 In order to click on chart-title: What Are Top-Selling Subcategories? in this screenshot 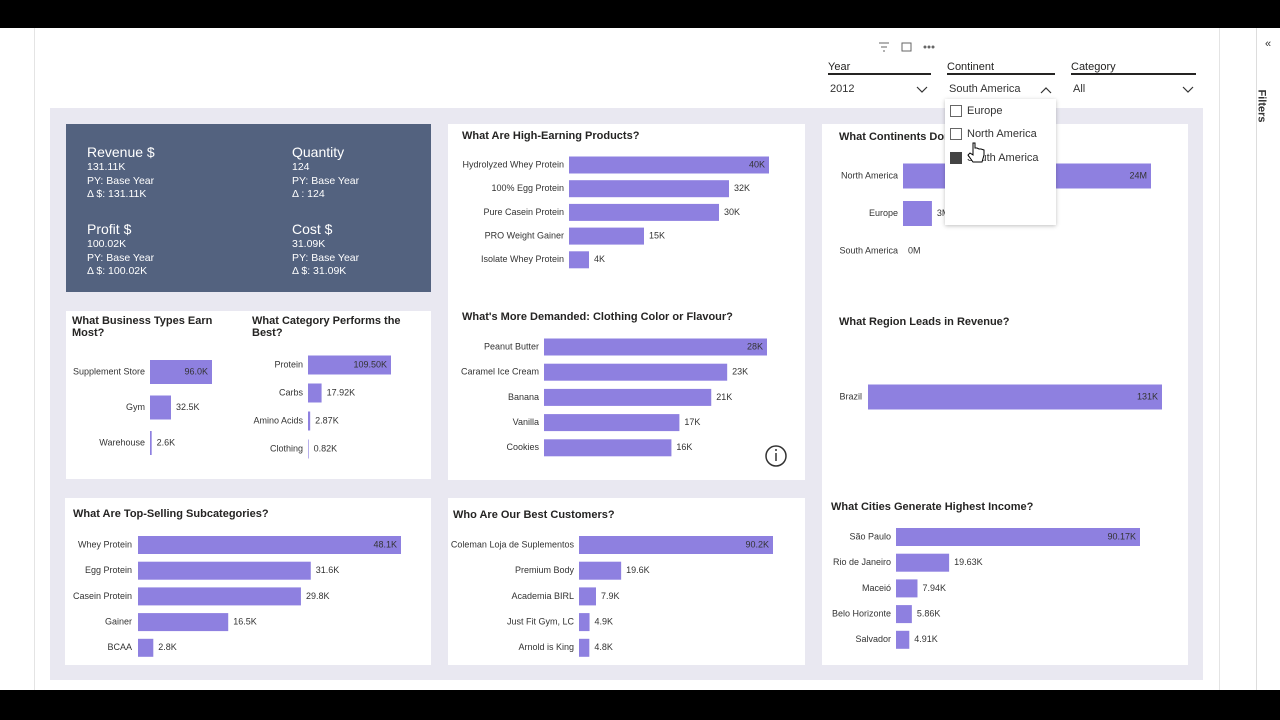, I will do `click(171, 514)`.